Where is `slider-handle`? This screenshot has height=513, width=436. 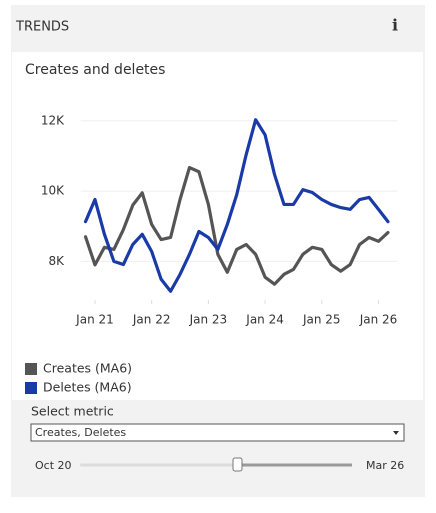
slider-handle is located at coordinates (237, 464).